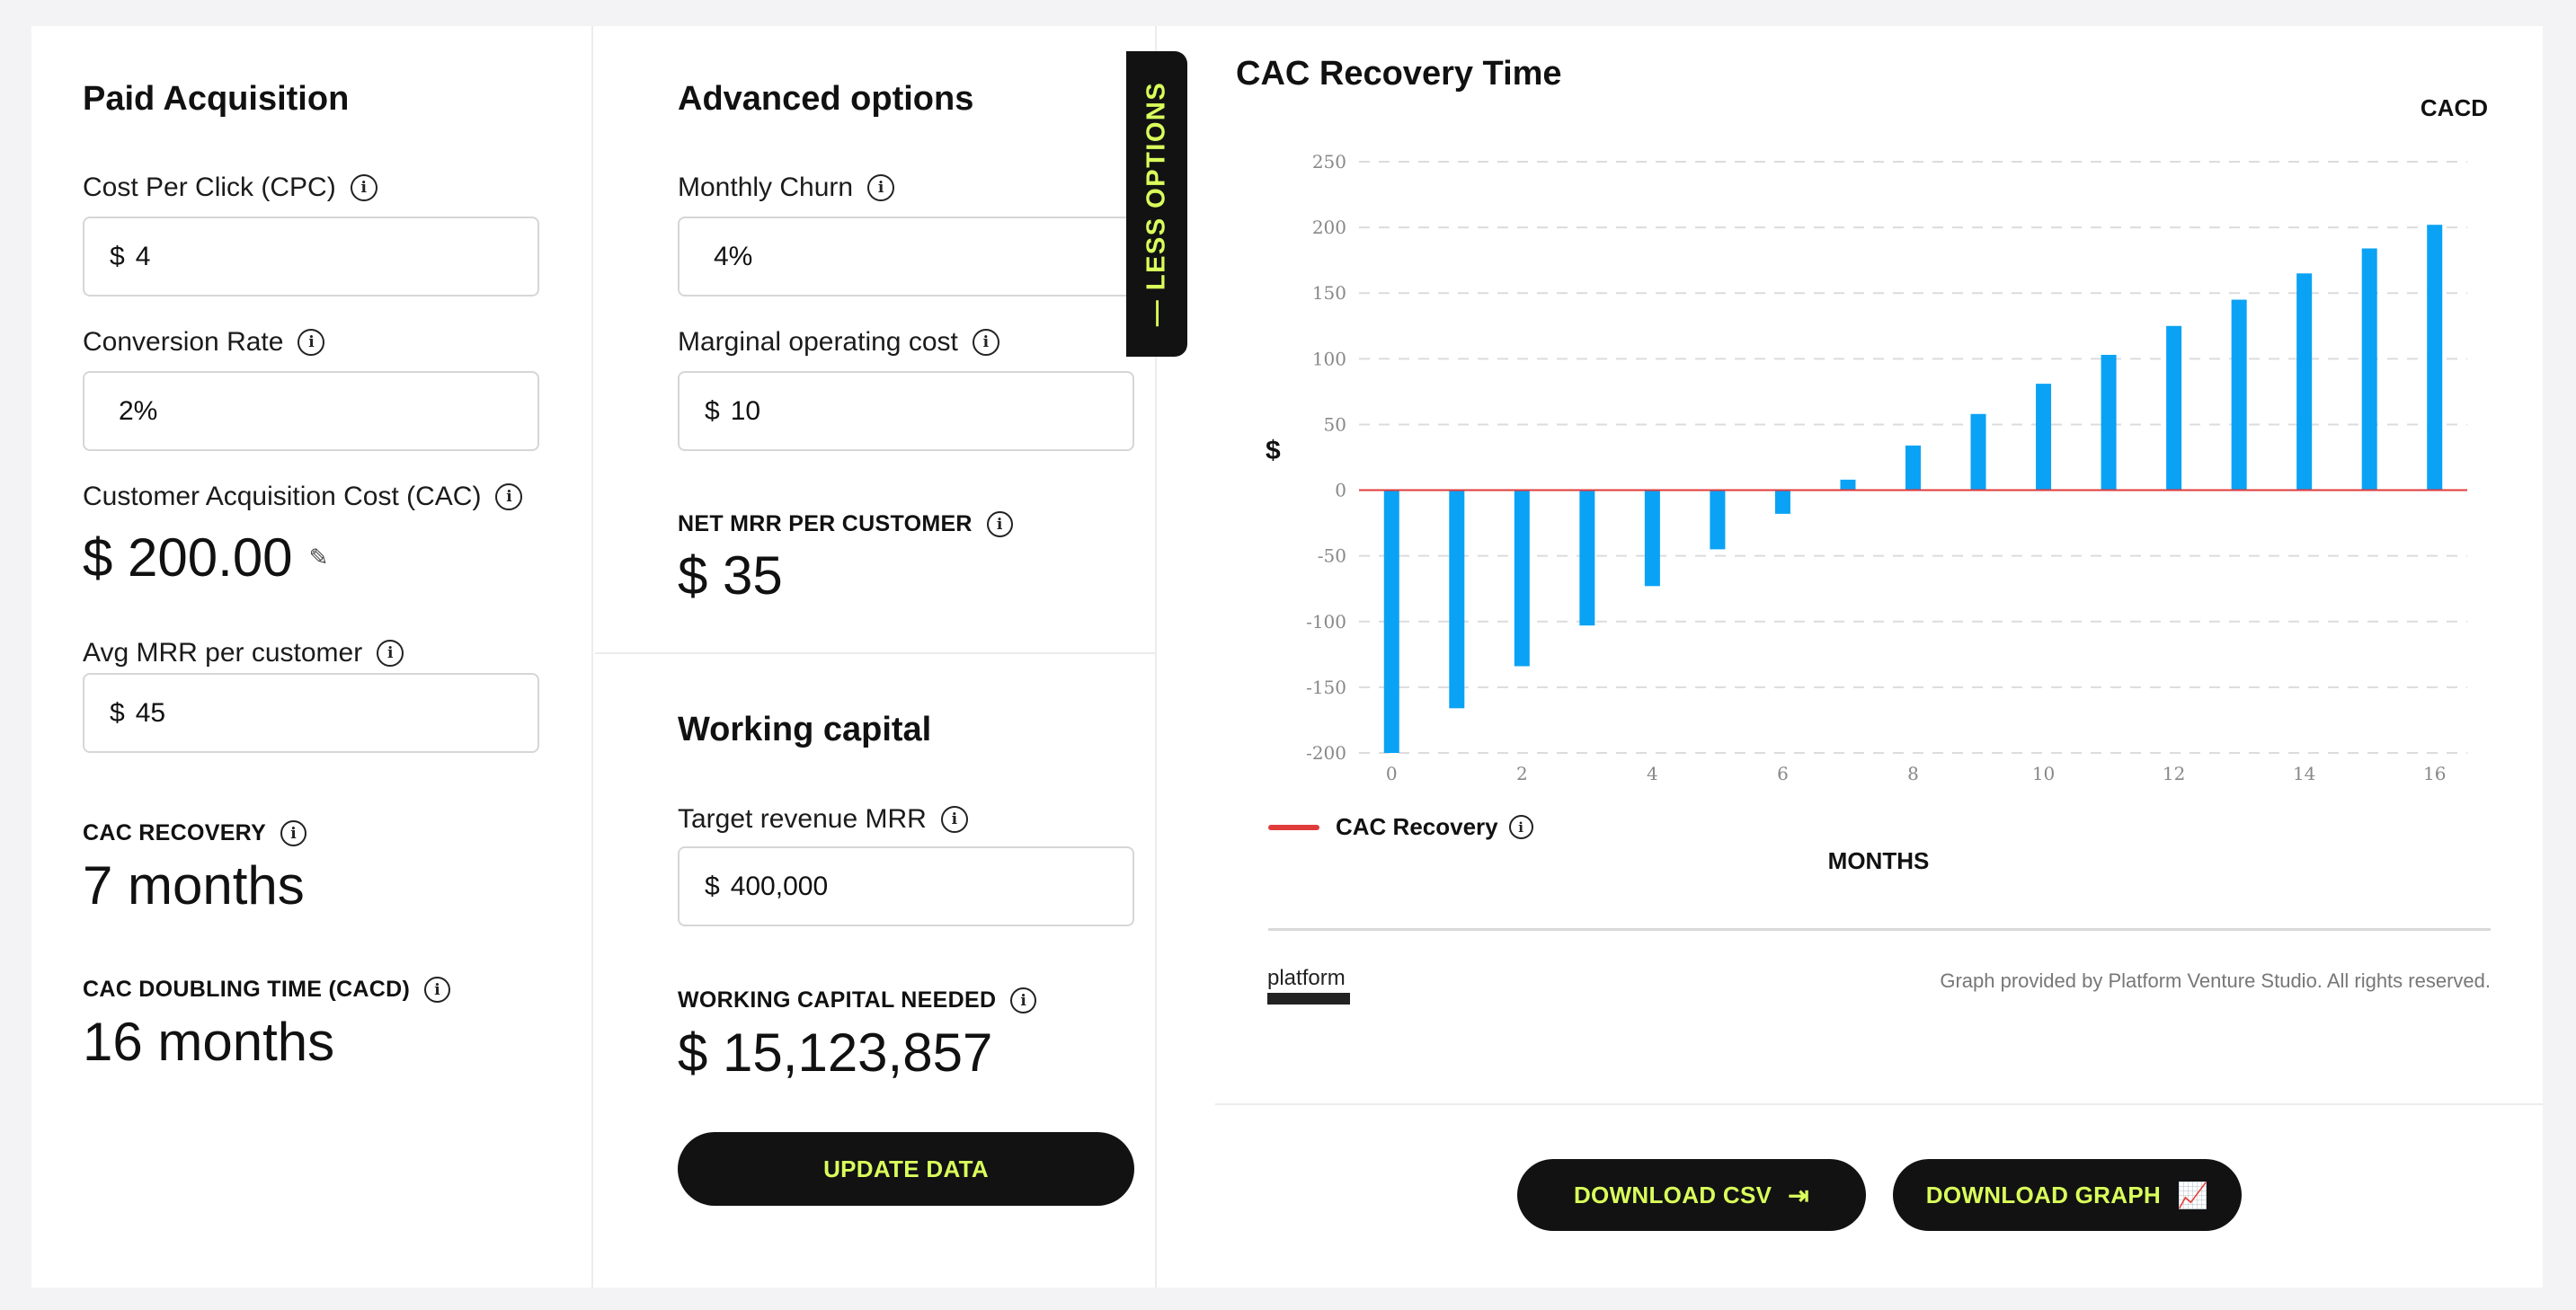 Image resolution: width=2576 pixels, height=1310 pixels. I want to click on logo-bar, so click(1308, 999).